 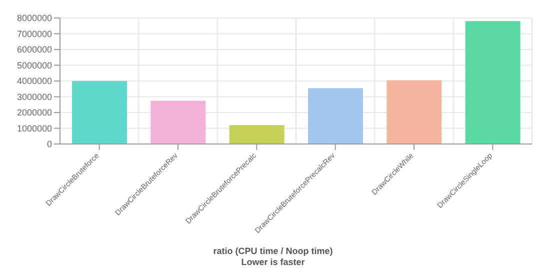 What do you see at coordinates (34, 113) in the screenshot?
I see `y-tick-label: 2000000` at bounding box center [34, 113].